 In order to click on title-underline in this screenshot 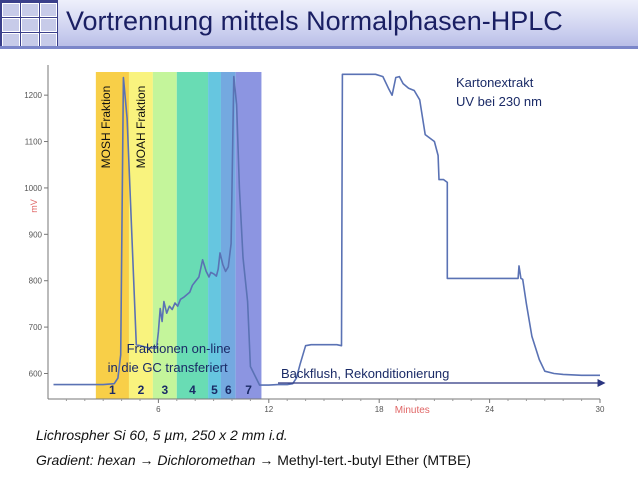, I will do `click(319, 47)`.